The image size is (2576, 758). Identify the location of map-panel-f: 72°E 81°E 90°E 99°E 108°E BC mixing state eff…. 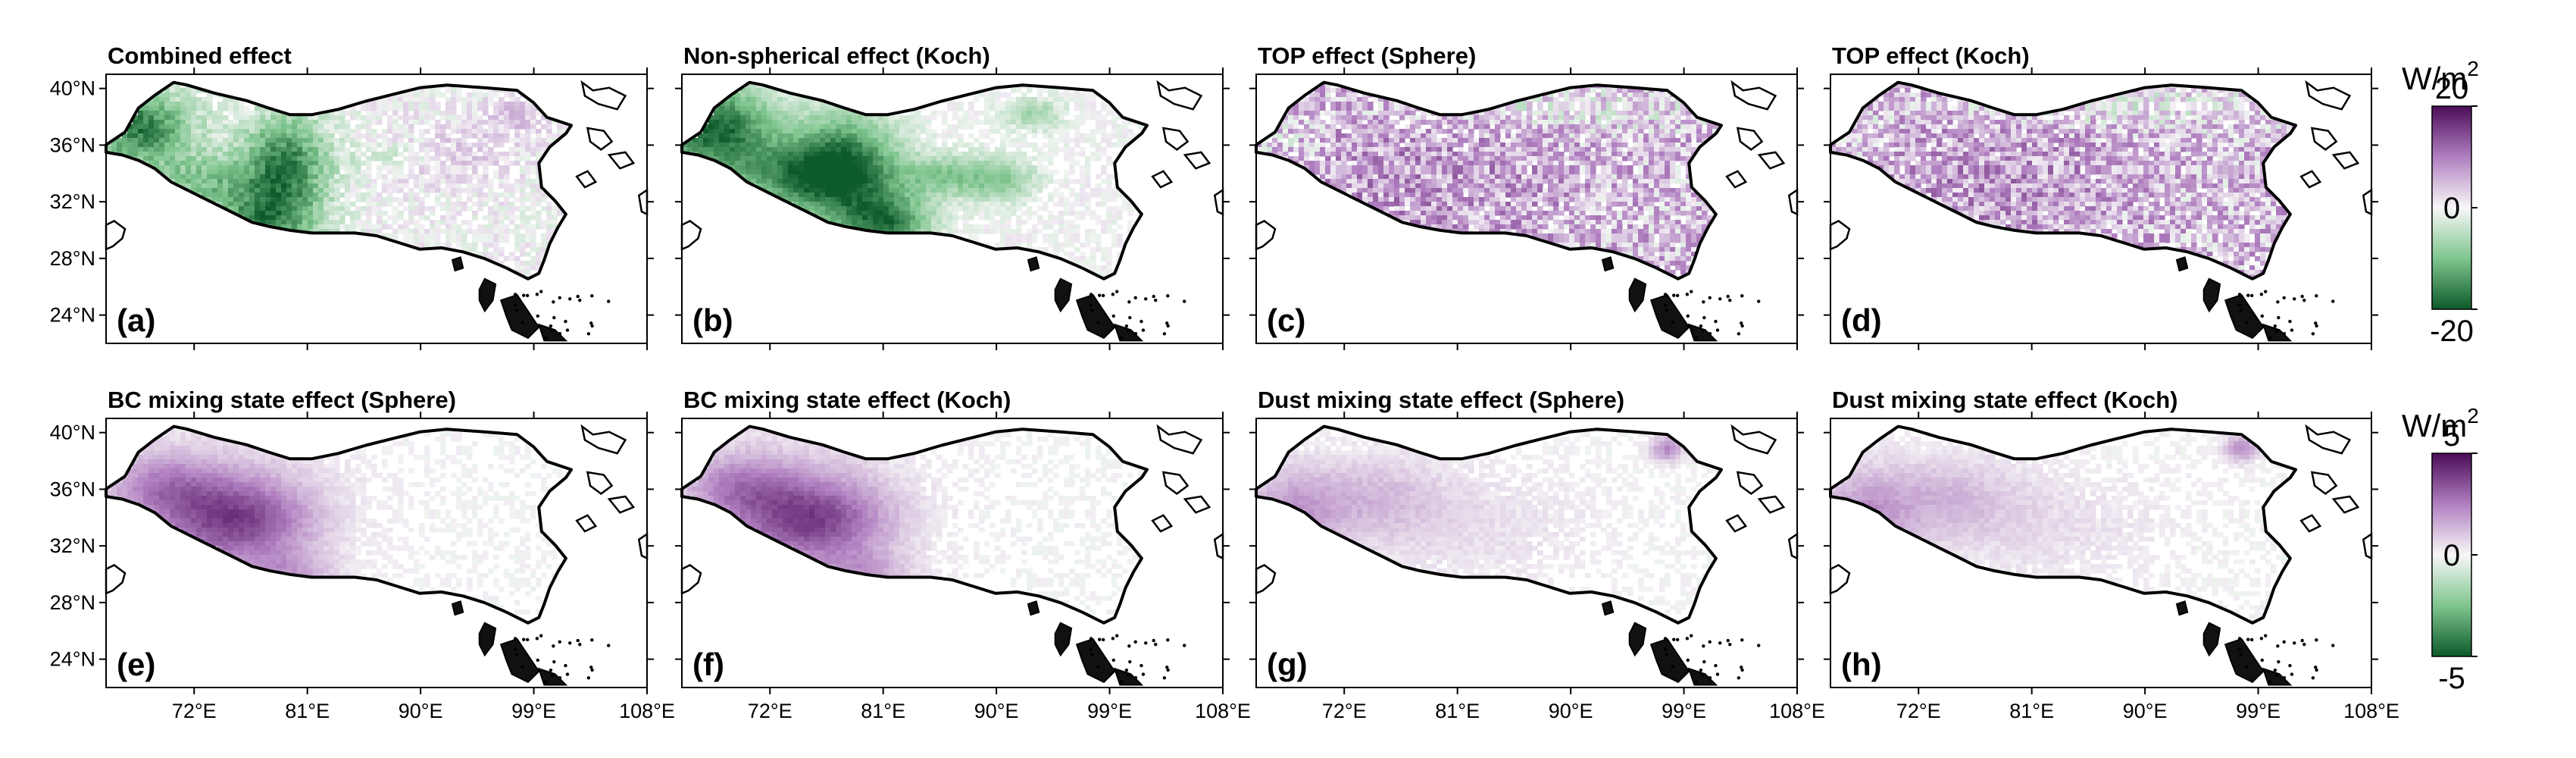
(963, 554).